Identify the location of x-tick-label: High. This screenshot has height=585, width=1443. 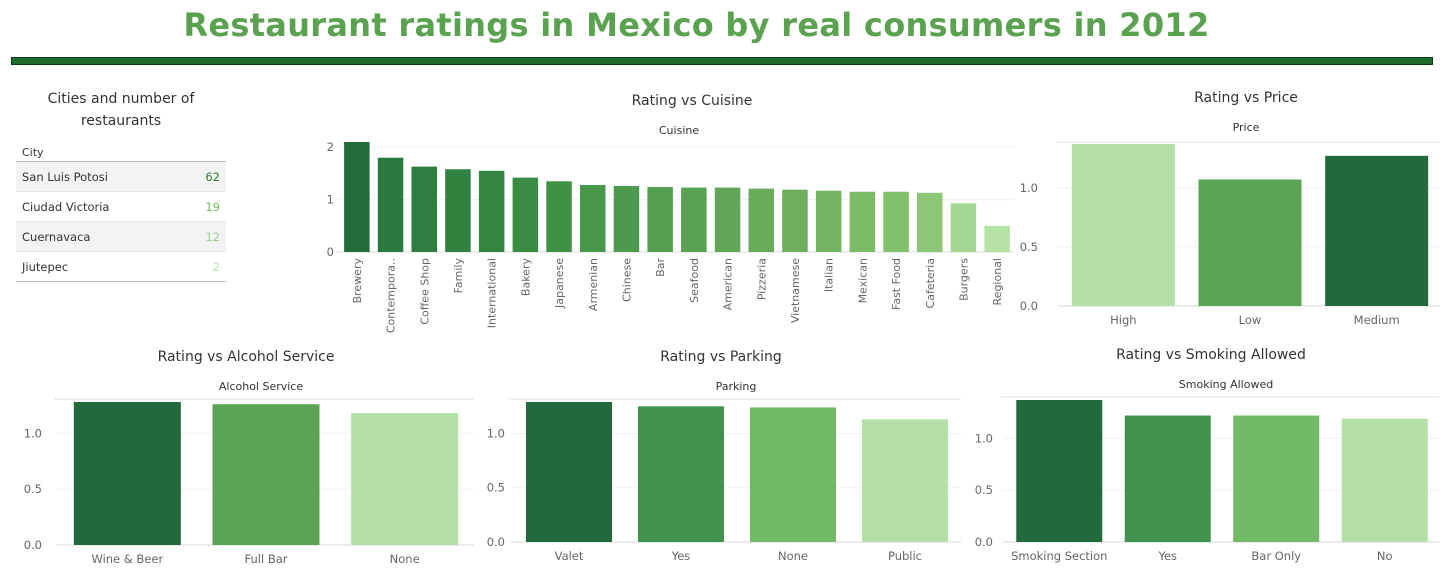
(1123, 320).